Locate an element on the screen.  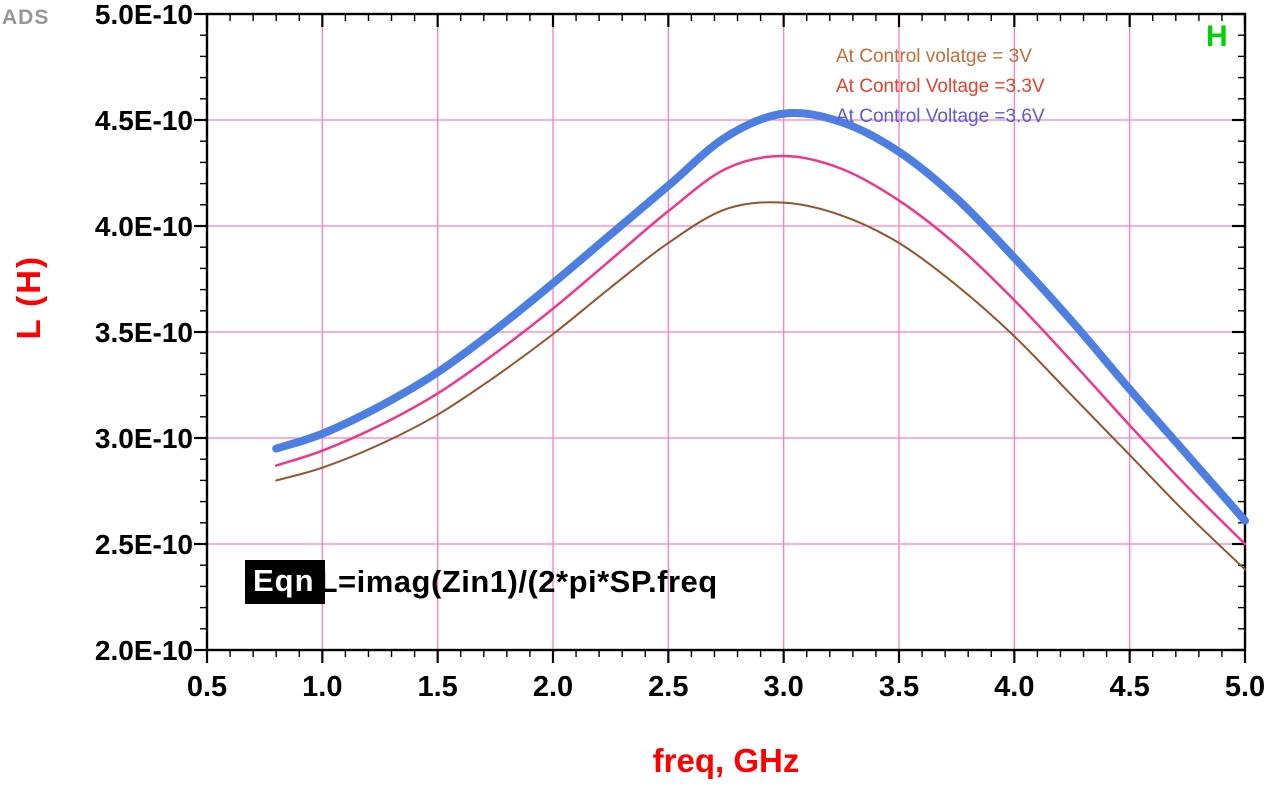
y-tick-label: 4.0E-10 is located at coordinates (144, 226).